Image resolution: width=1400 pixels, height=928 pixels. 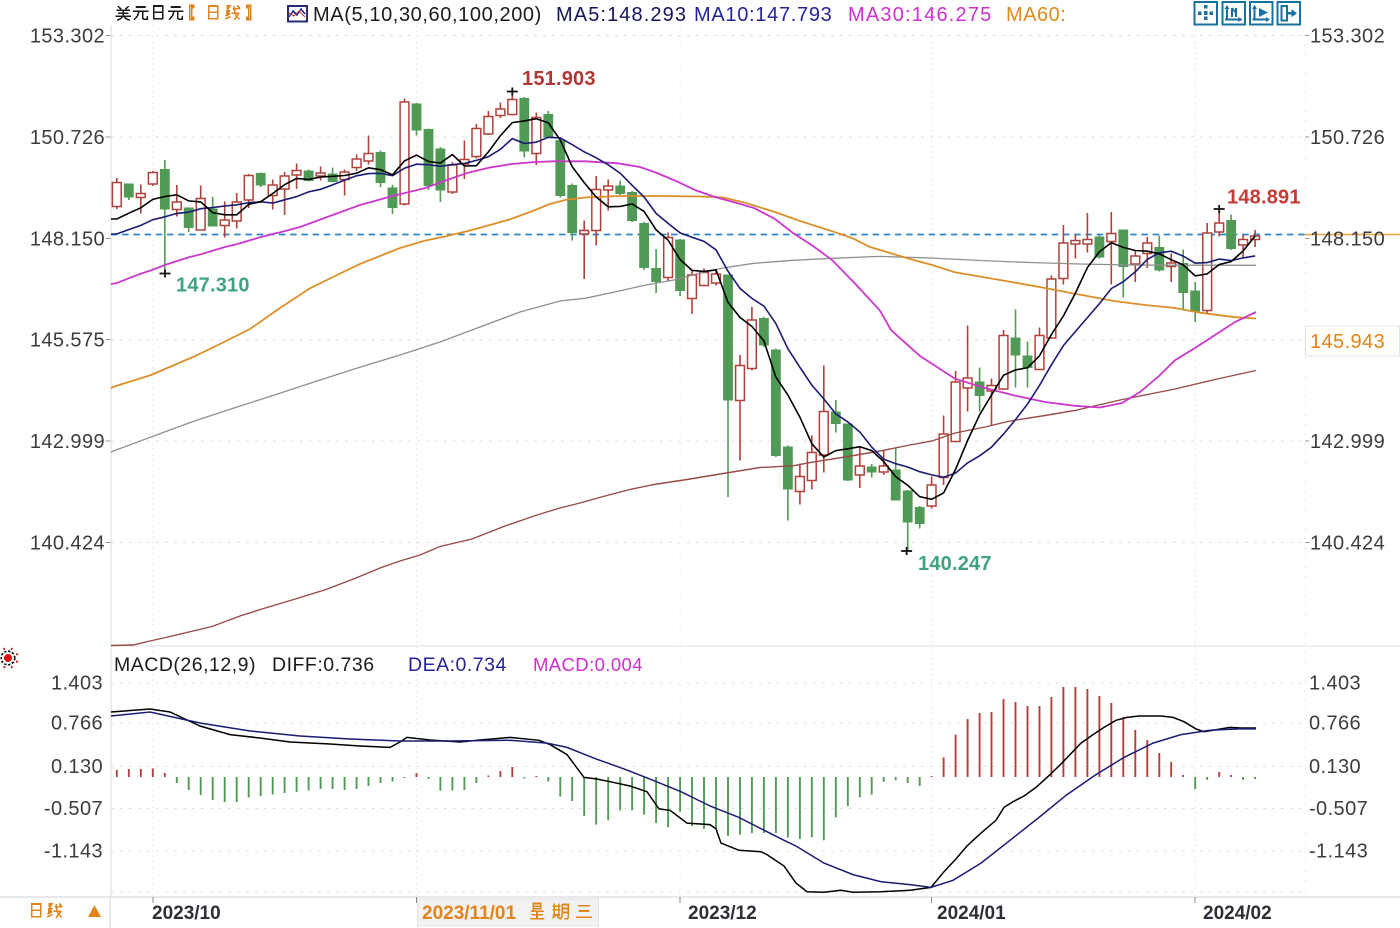 I want to click on svg-text: 2023/11/01, so click(x=469, y=913).